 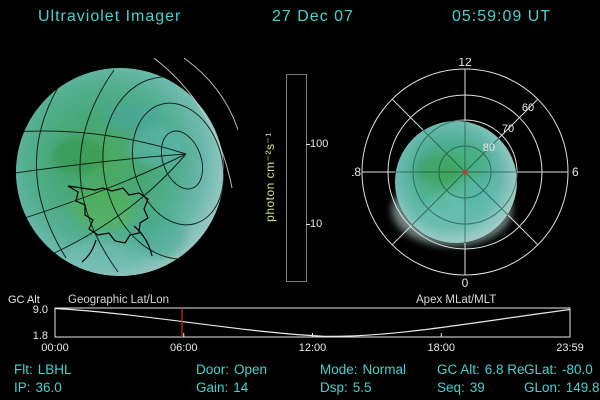 I want to click on flt-label: Flt:, so click(x=23, y=369).